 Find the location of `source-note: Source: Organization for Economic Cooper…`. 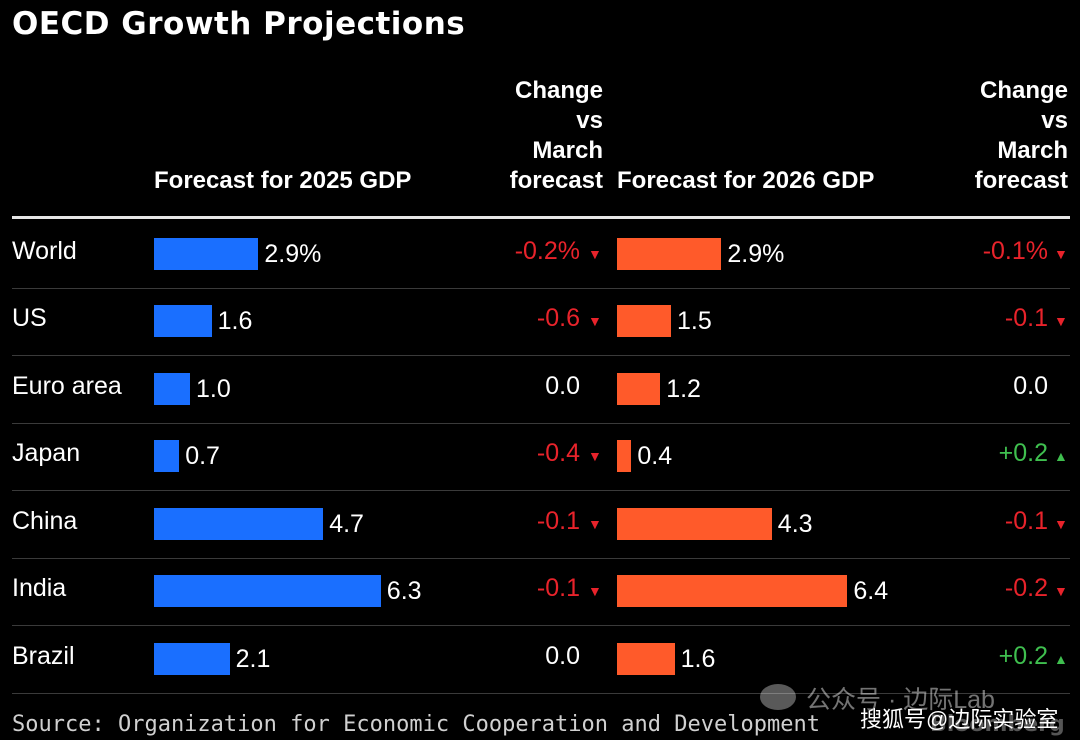

source-note: Source: Organization for Economic Cooper… is located at coordinates (416, 724).